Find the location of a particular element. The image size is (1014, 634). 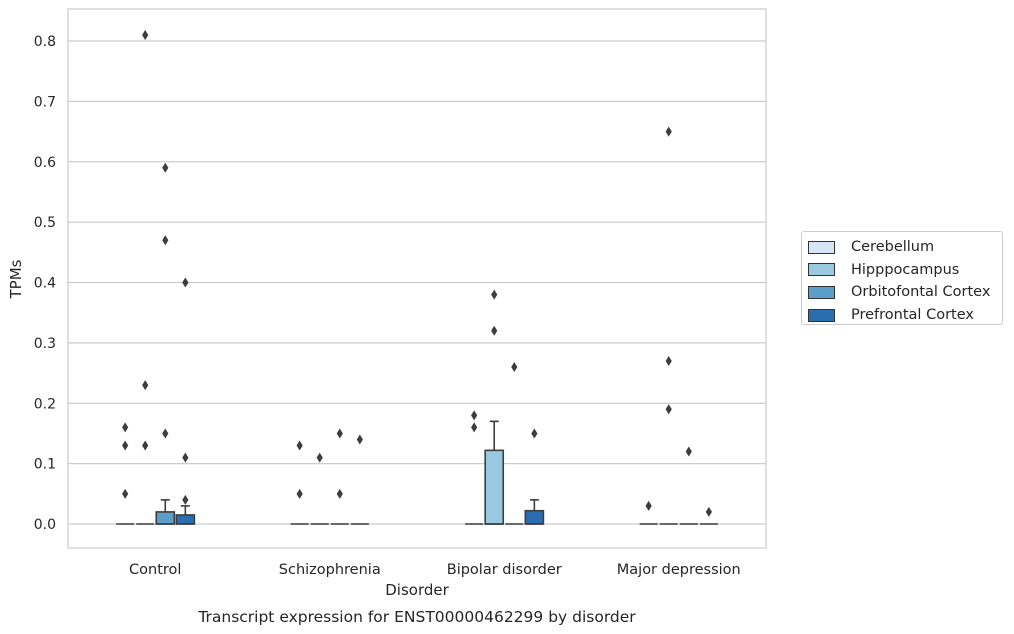

x-tick-label: Bipolar disorder is located at coordinates (504, 570).